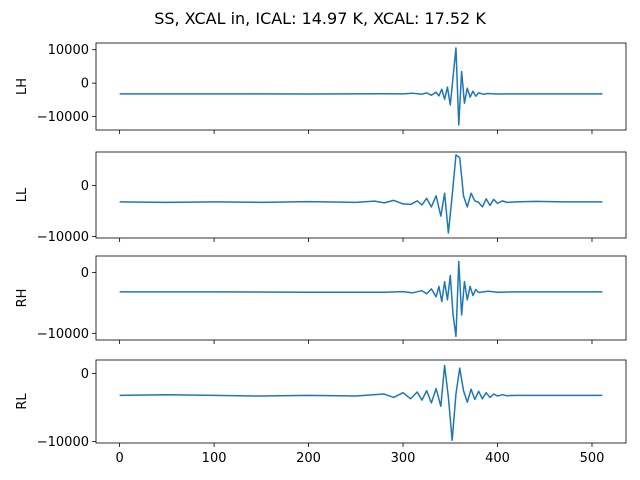 The height and width of the screenshot is (480, 640). I want to click on x-tick-label: 400, so click(497, 458).